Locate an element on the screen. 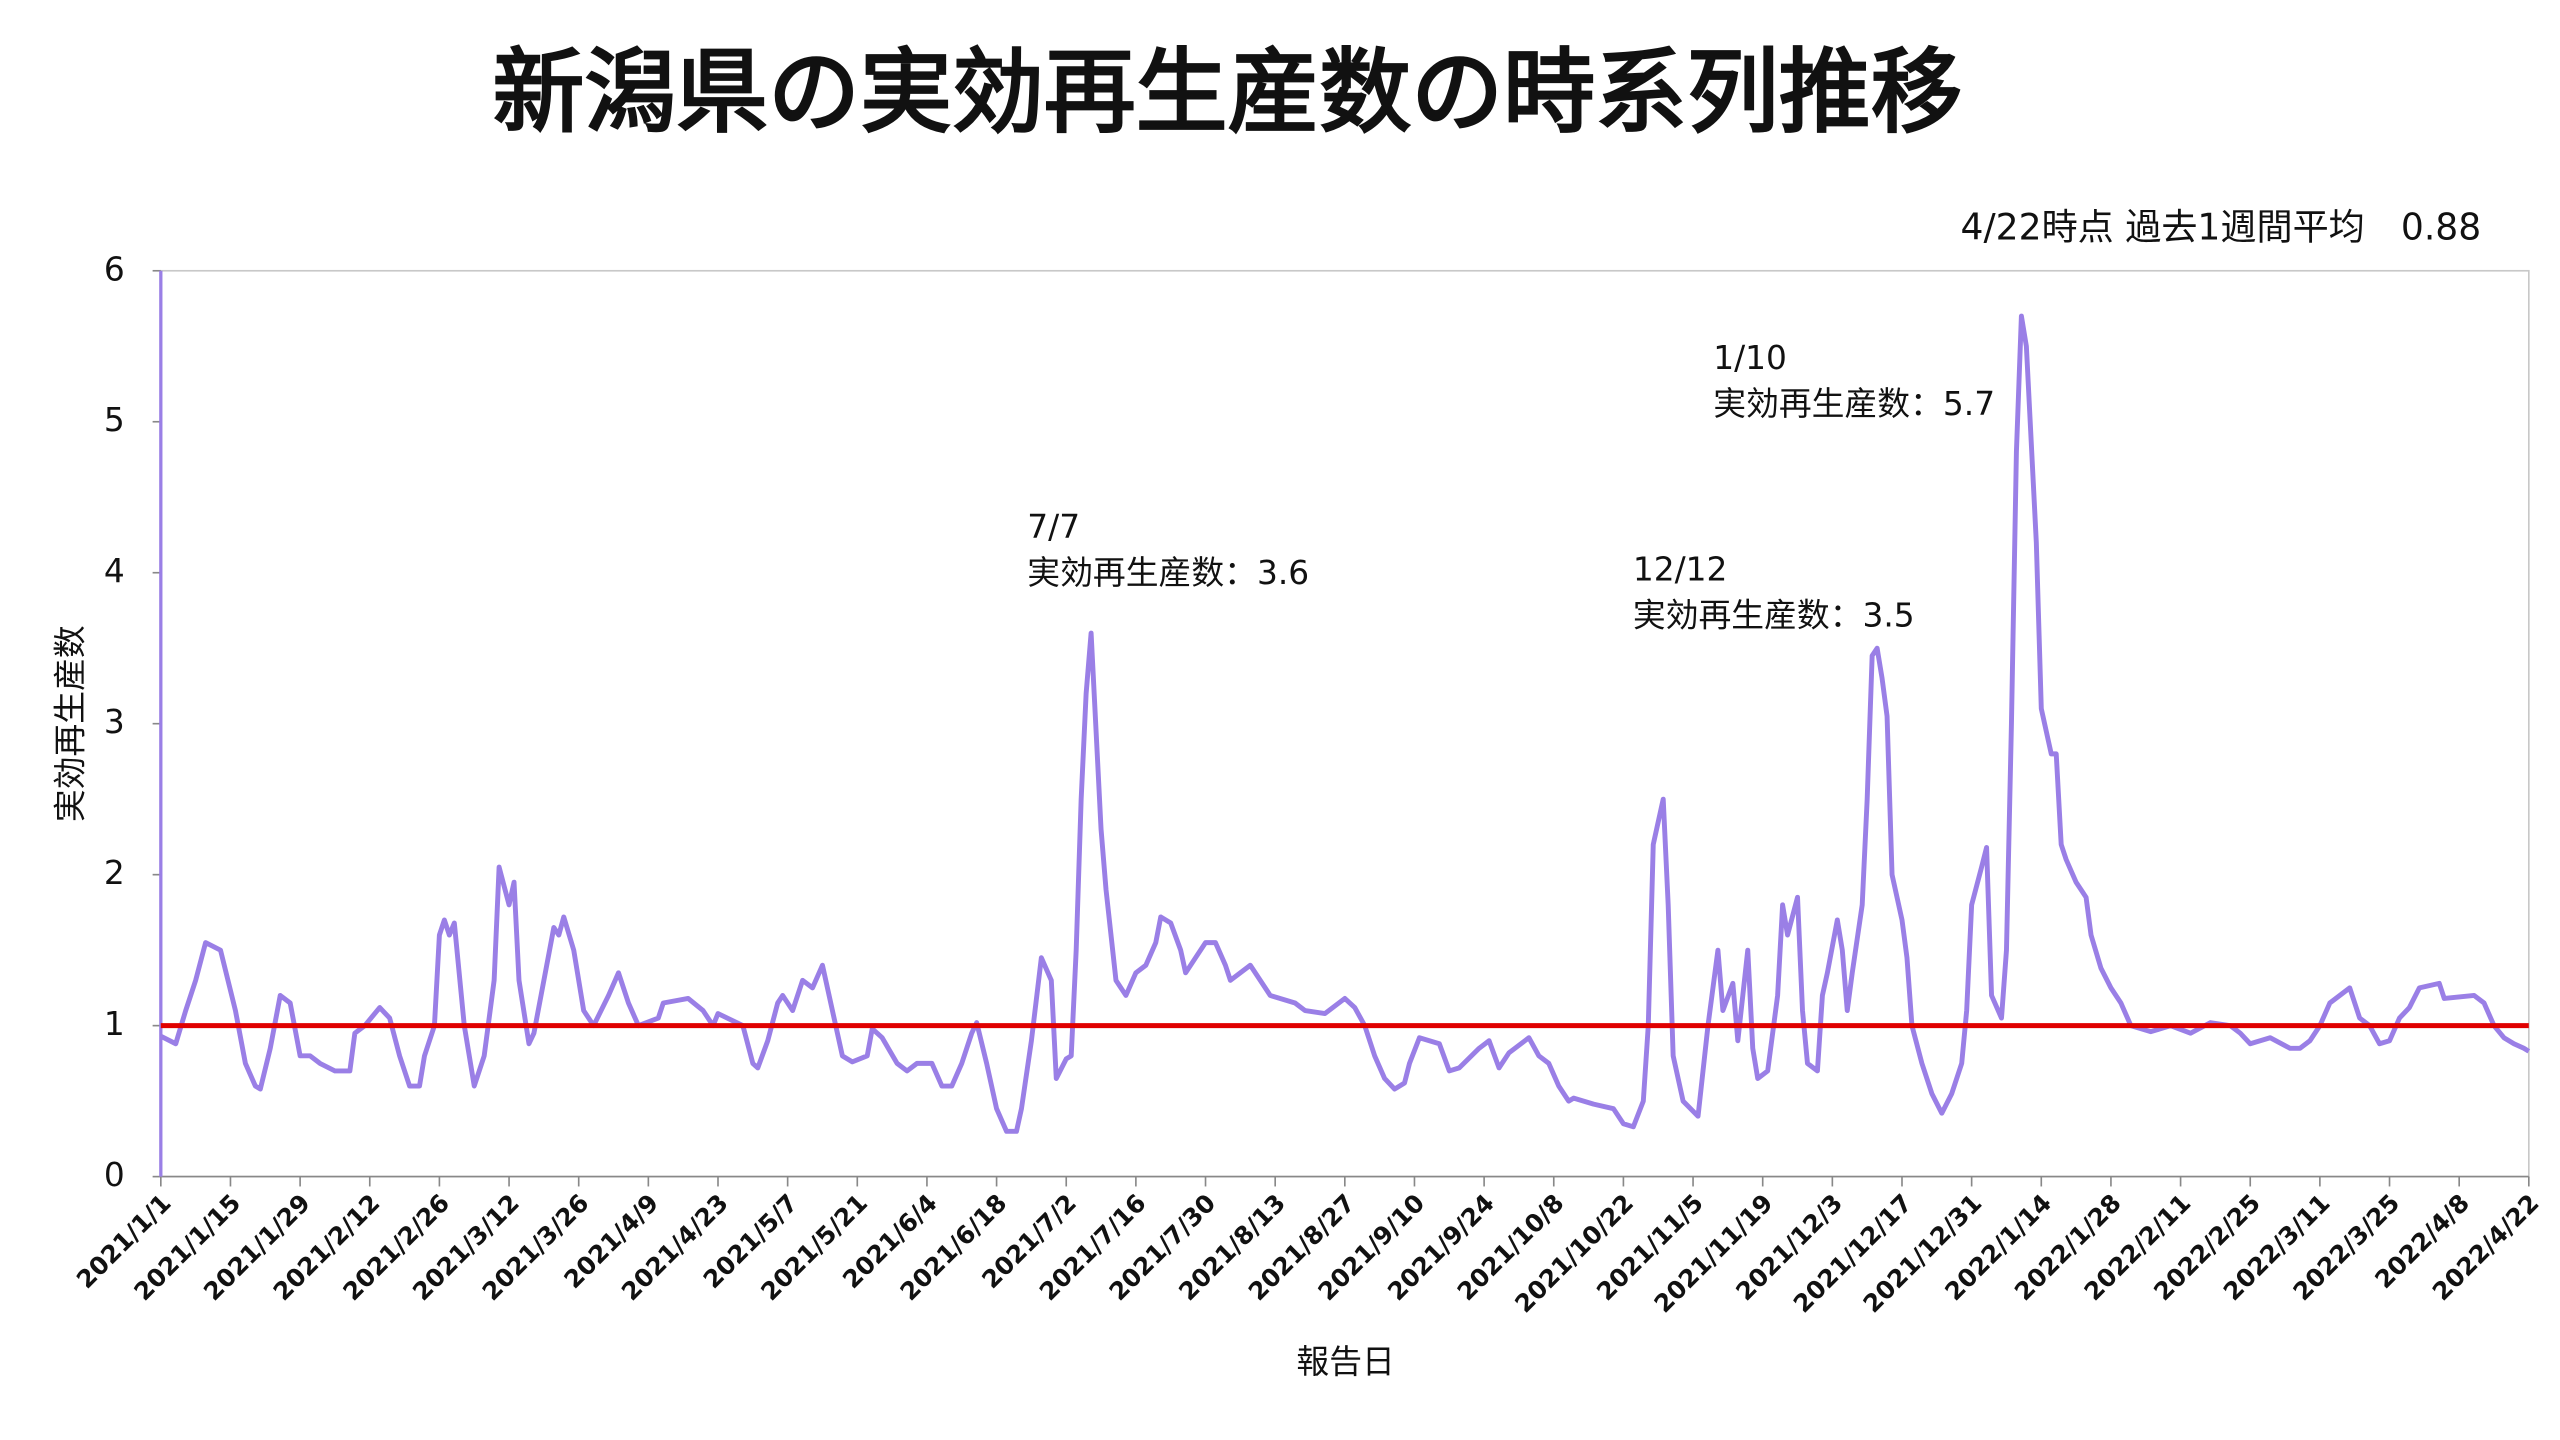 The width and height of the screenshot is (2560, 1440). x-axis-label: 報告日 is located at coordinates (1345, 1362).